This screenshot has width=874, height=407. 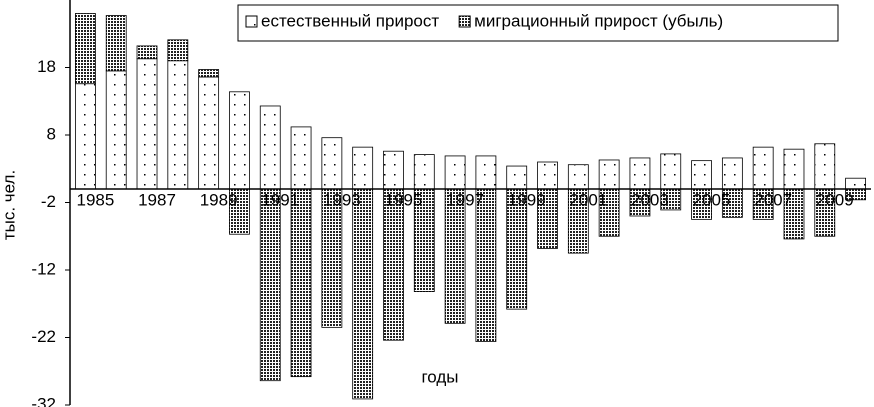 I want to click on x-tick-label: 1989, so click(x=219, y=199).